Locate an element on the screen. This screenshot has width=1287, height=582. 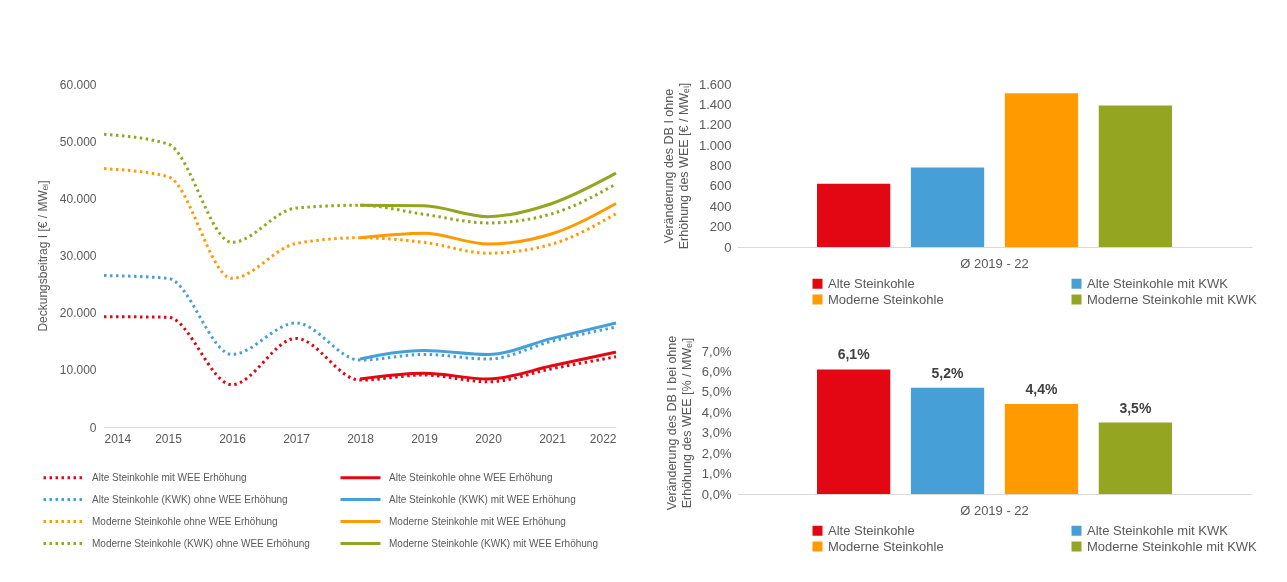
x-tick-label: 2022 is located at coordinates (603, 438).